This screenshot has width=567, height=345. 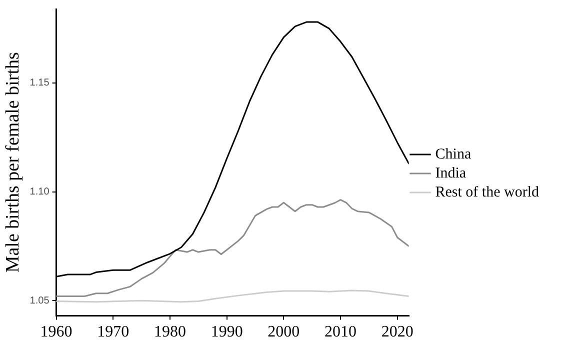 I want to click on x-tick-label: 1960, so click(x=56, y=332).